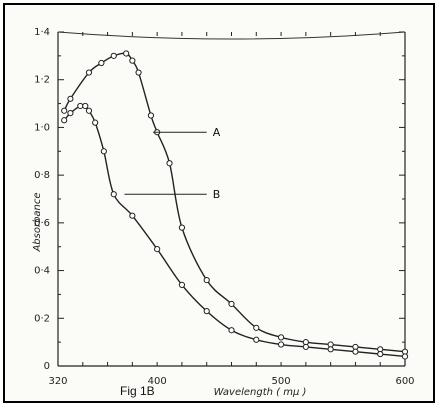 The height and width of the screenshot is (408, 440). Describe the element at coordinates (42, 318) in the screenshot. I see `y-tick-label: 0·2` at that location.